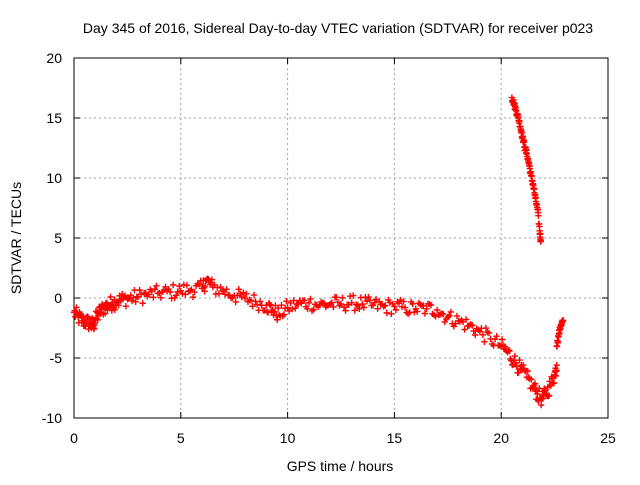 The image size is (640, 485). I want to click on y-tick-label: 0, so click(58, 298).